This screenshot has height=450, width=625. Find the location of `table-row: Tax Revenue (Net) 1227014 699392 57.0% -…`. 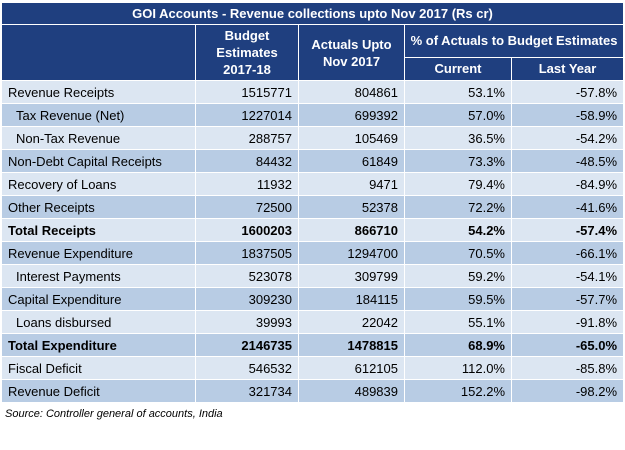

table-row: Tax Revenue (Net) 1227014 699392 57.0% -… is located at coordinates (313, 115).